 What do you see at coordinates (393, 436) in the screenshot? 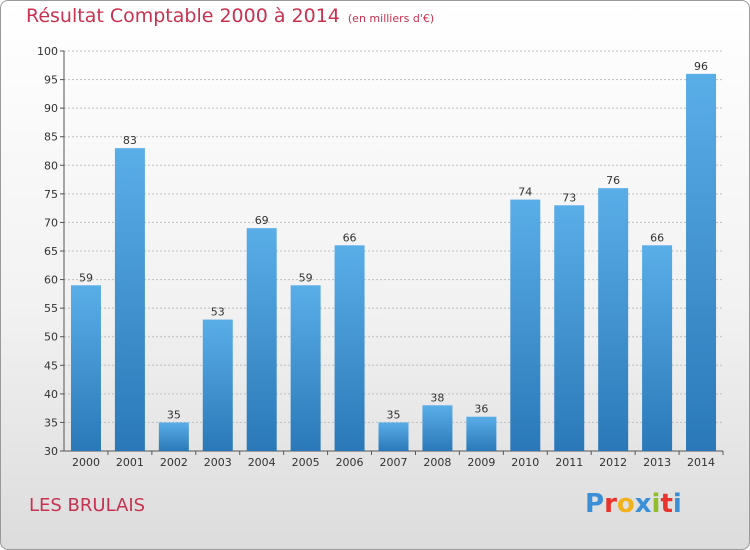
I see `bar-2007` at bounding box center [393, 436].